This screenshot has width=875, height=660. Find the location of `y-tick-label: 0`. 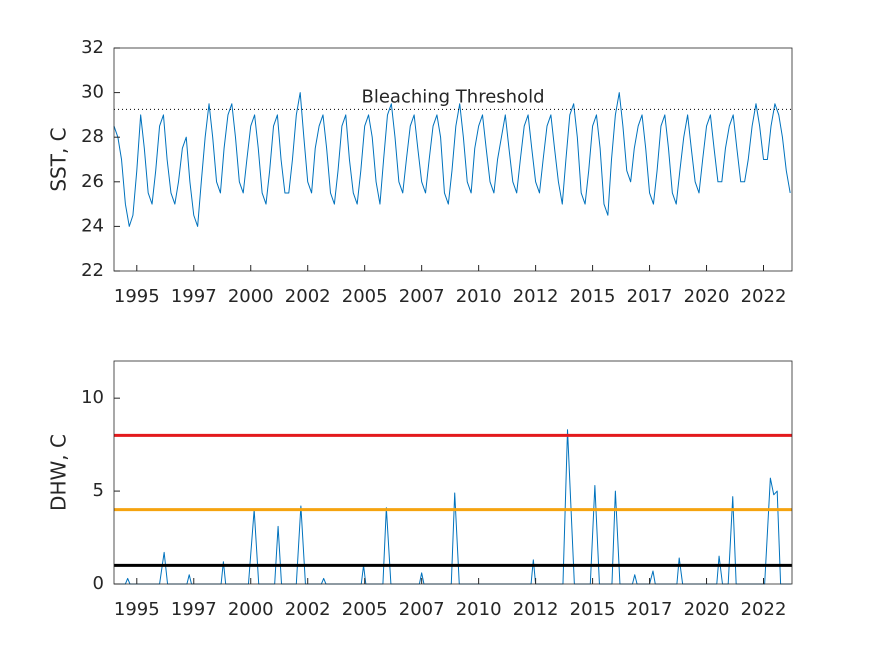

y-tick-label: 0 is located at coordinates (98, 583).